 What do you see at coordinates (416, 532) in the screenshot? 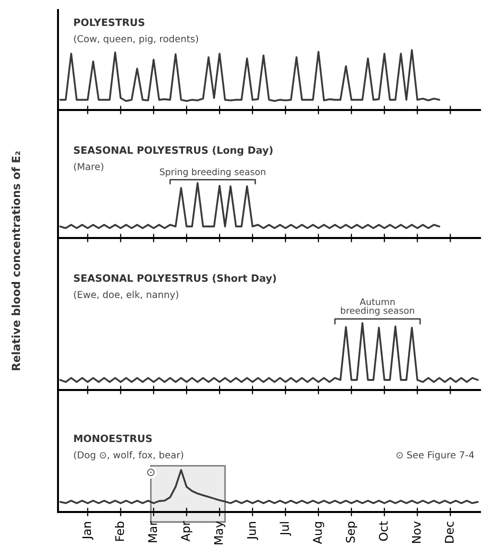
I see `x-tick-label: Nov` at bounding box center [416, 532].